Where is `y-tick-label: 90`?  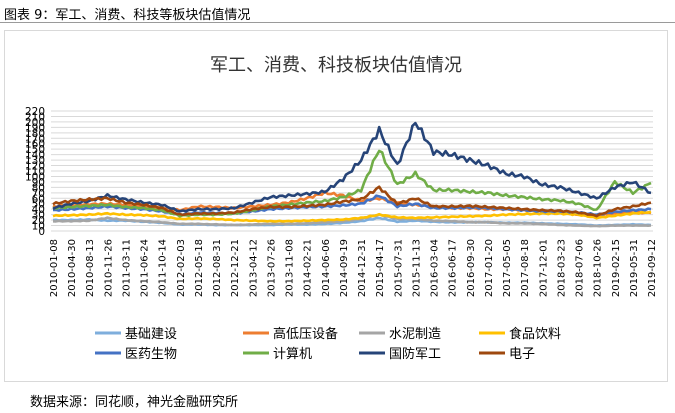
y-tick-label: 90 is located at coordinates (38, 183).